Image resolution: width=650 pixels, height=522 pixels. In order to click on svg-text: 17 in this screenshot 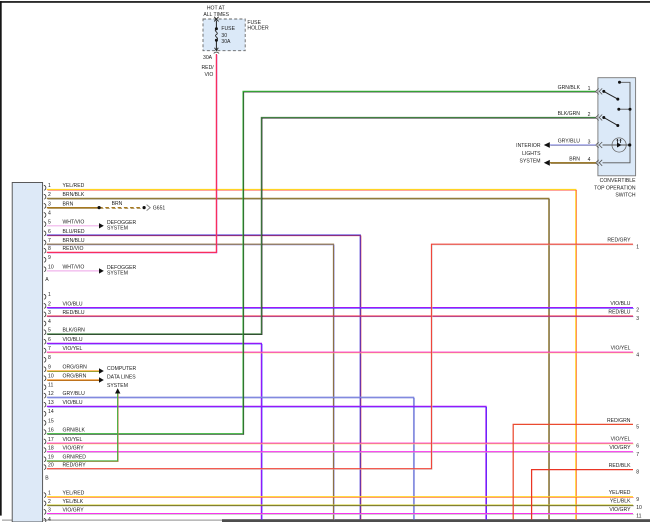, I will do `click(51, 440)`.